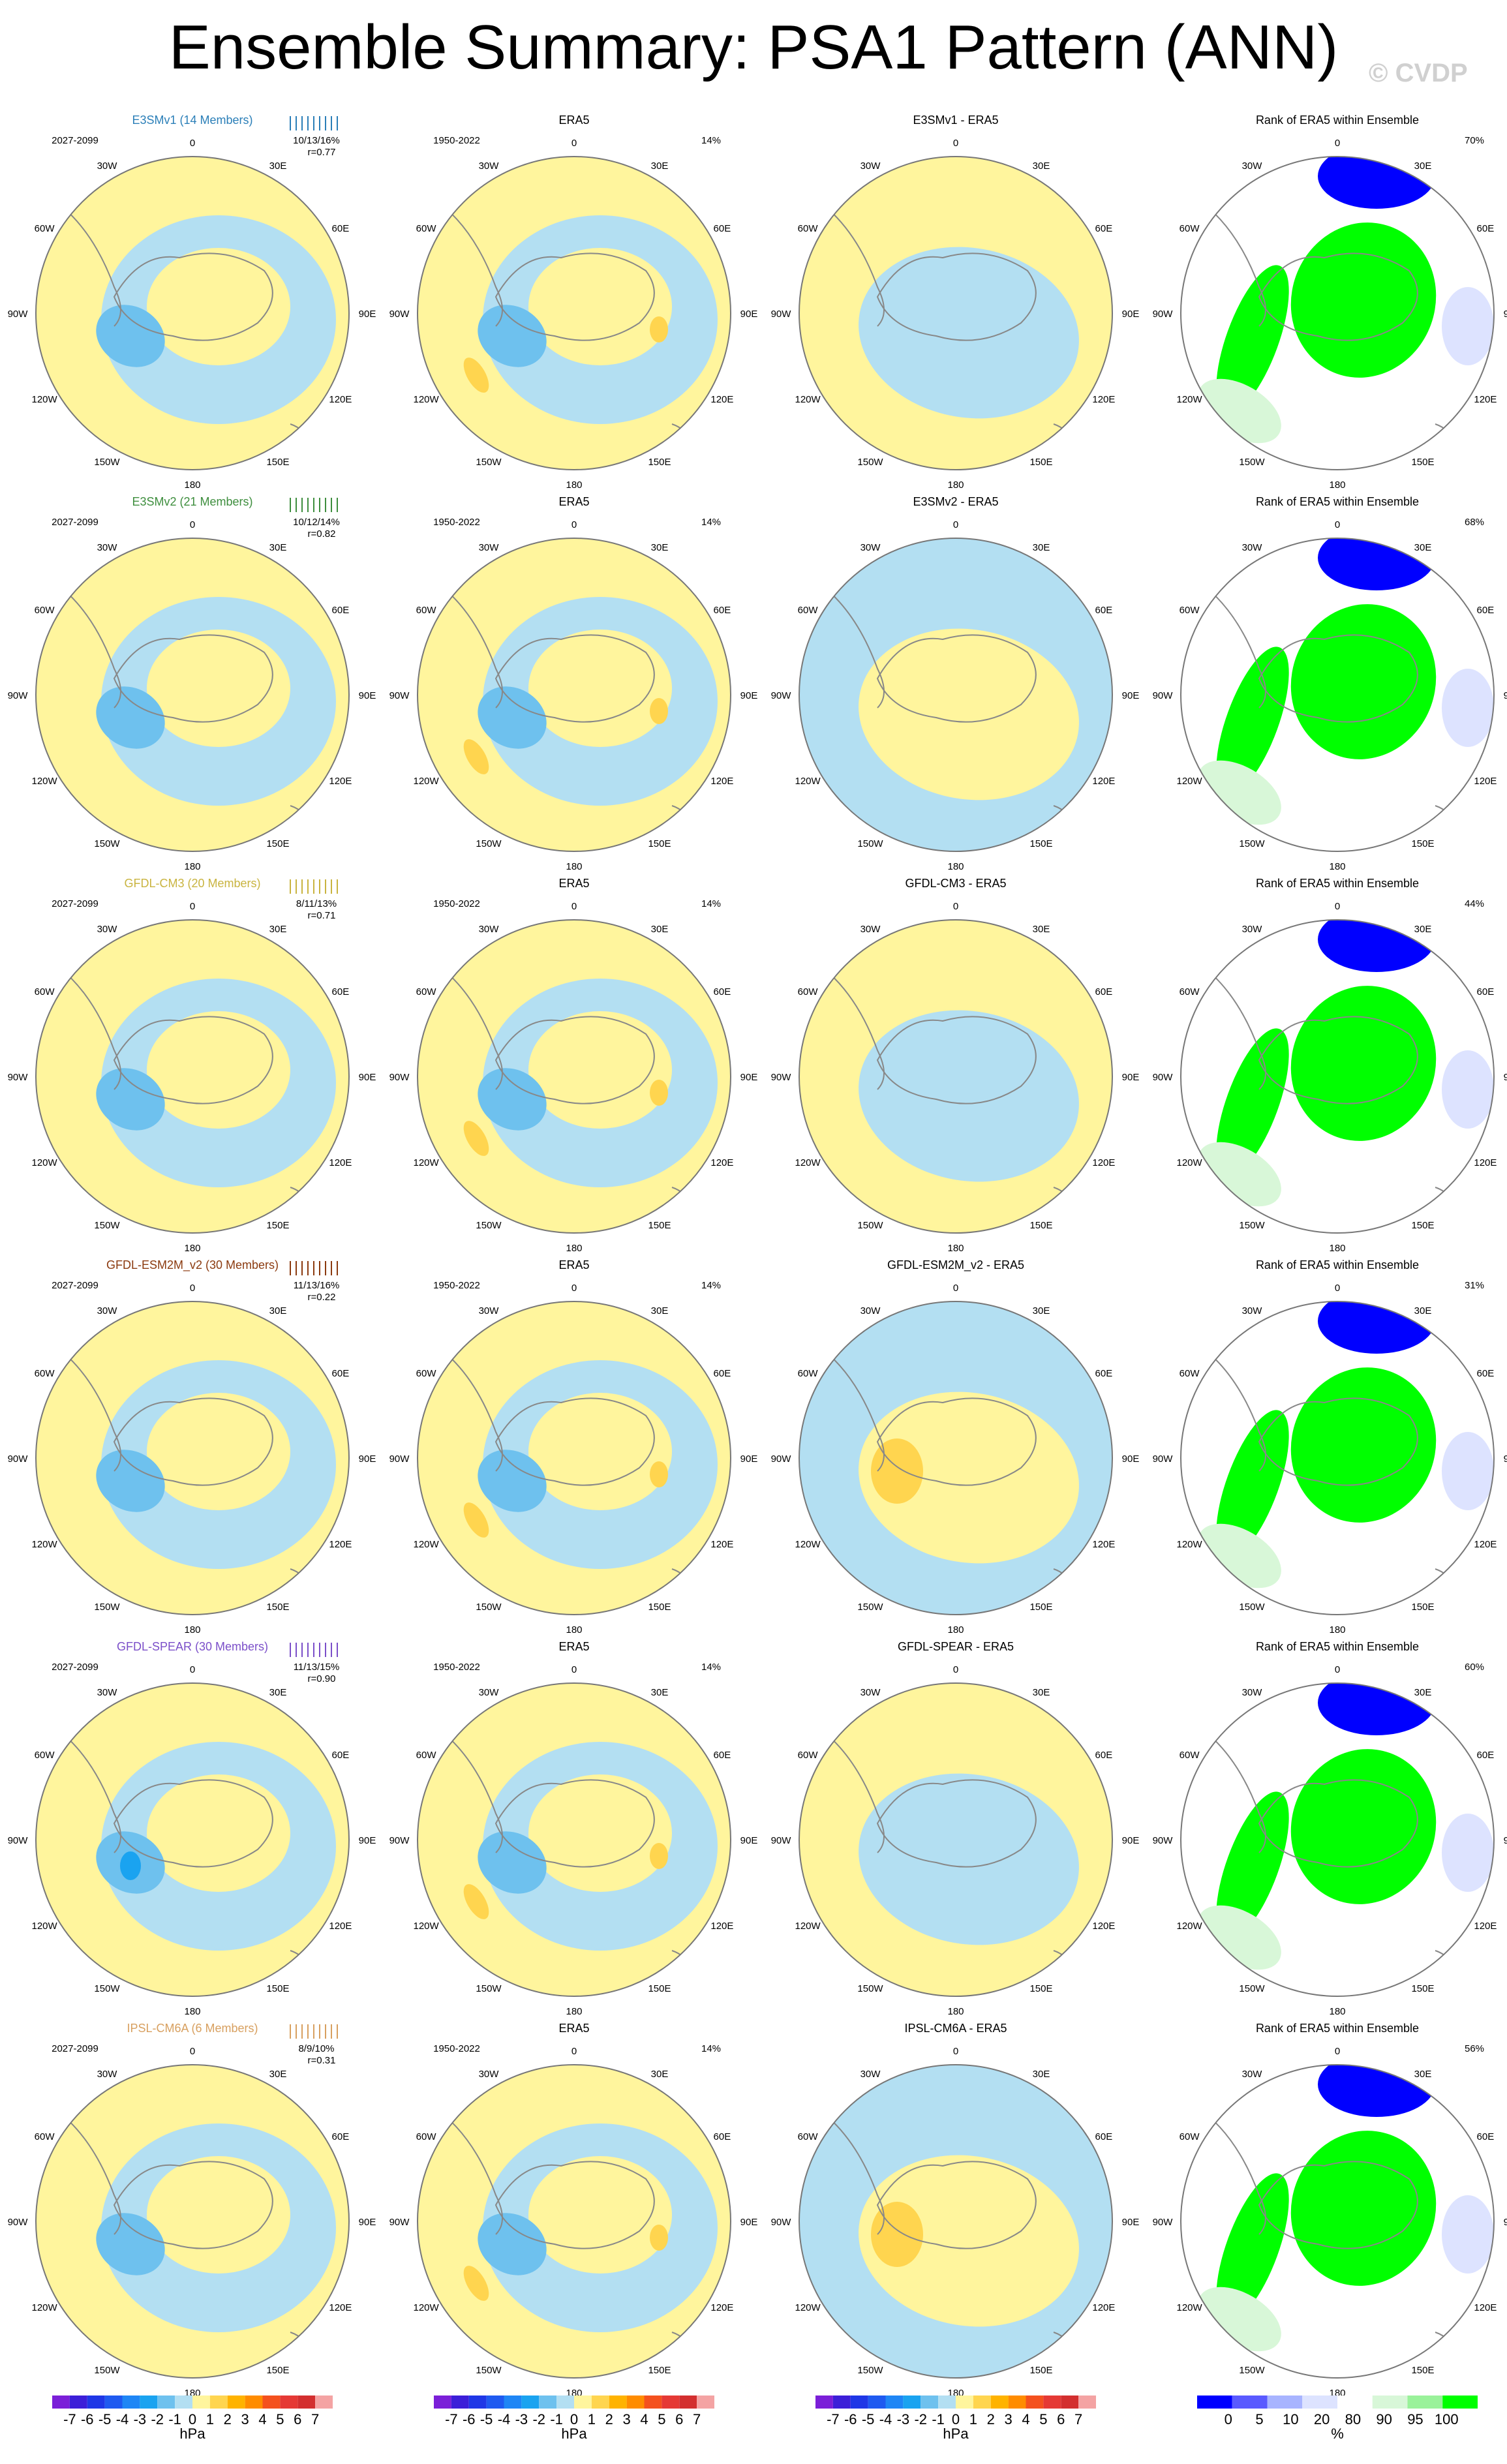 The image size is (1507, 2464). What do you see at coordinates (897, 1471) in the screenshot?
I see `diff-positive-core` at bounding box center [897, 1471].